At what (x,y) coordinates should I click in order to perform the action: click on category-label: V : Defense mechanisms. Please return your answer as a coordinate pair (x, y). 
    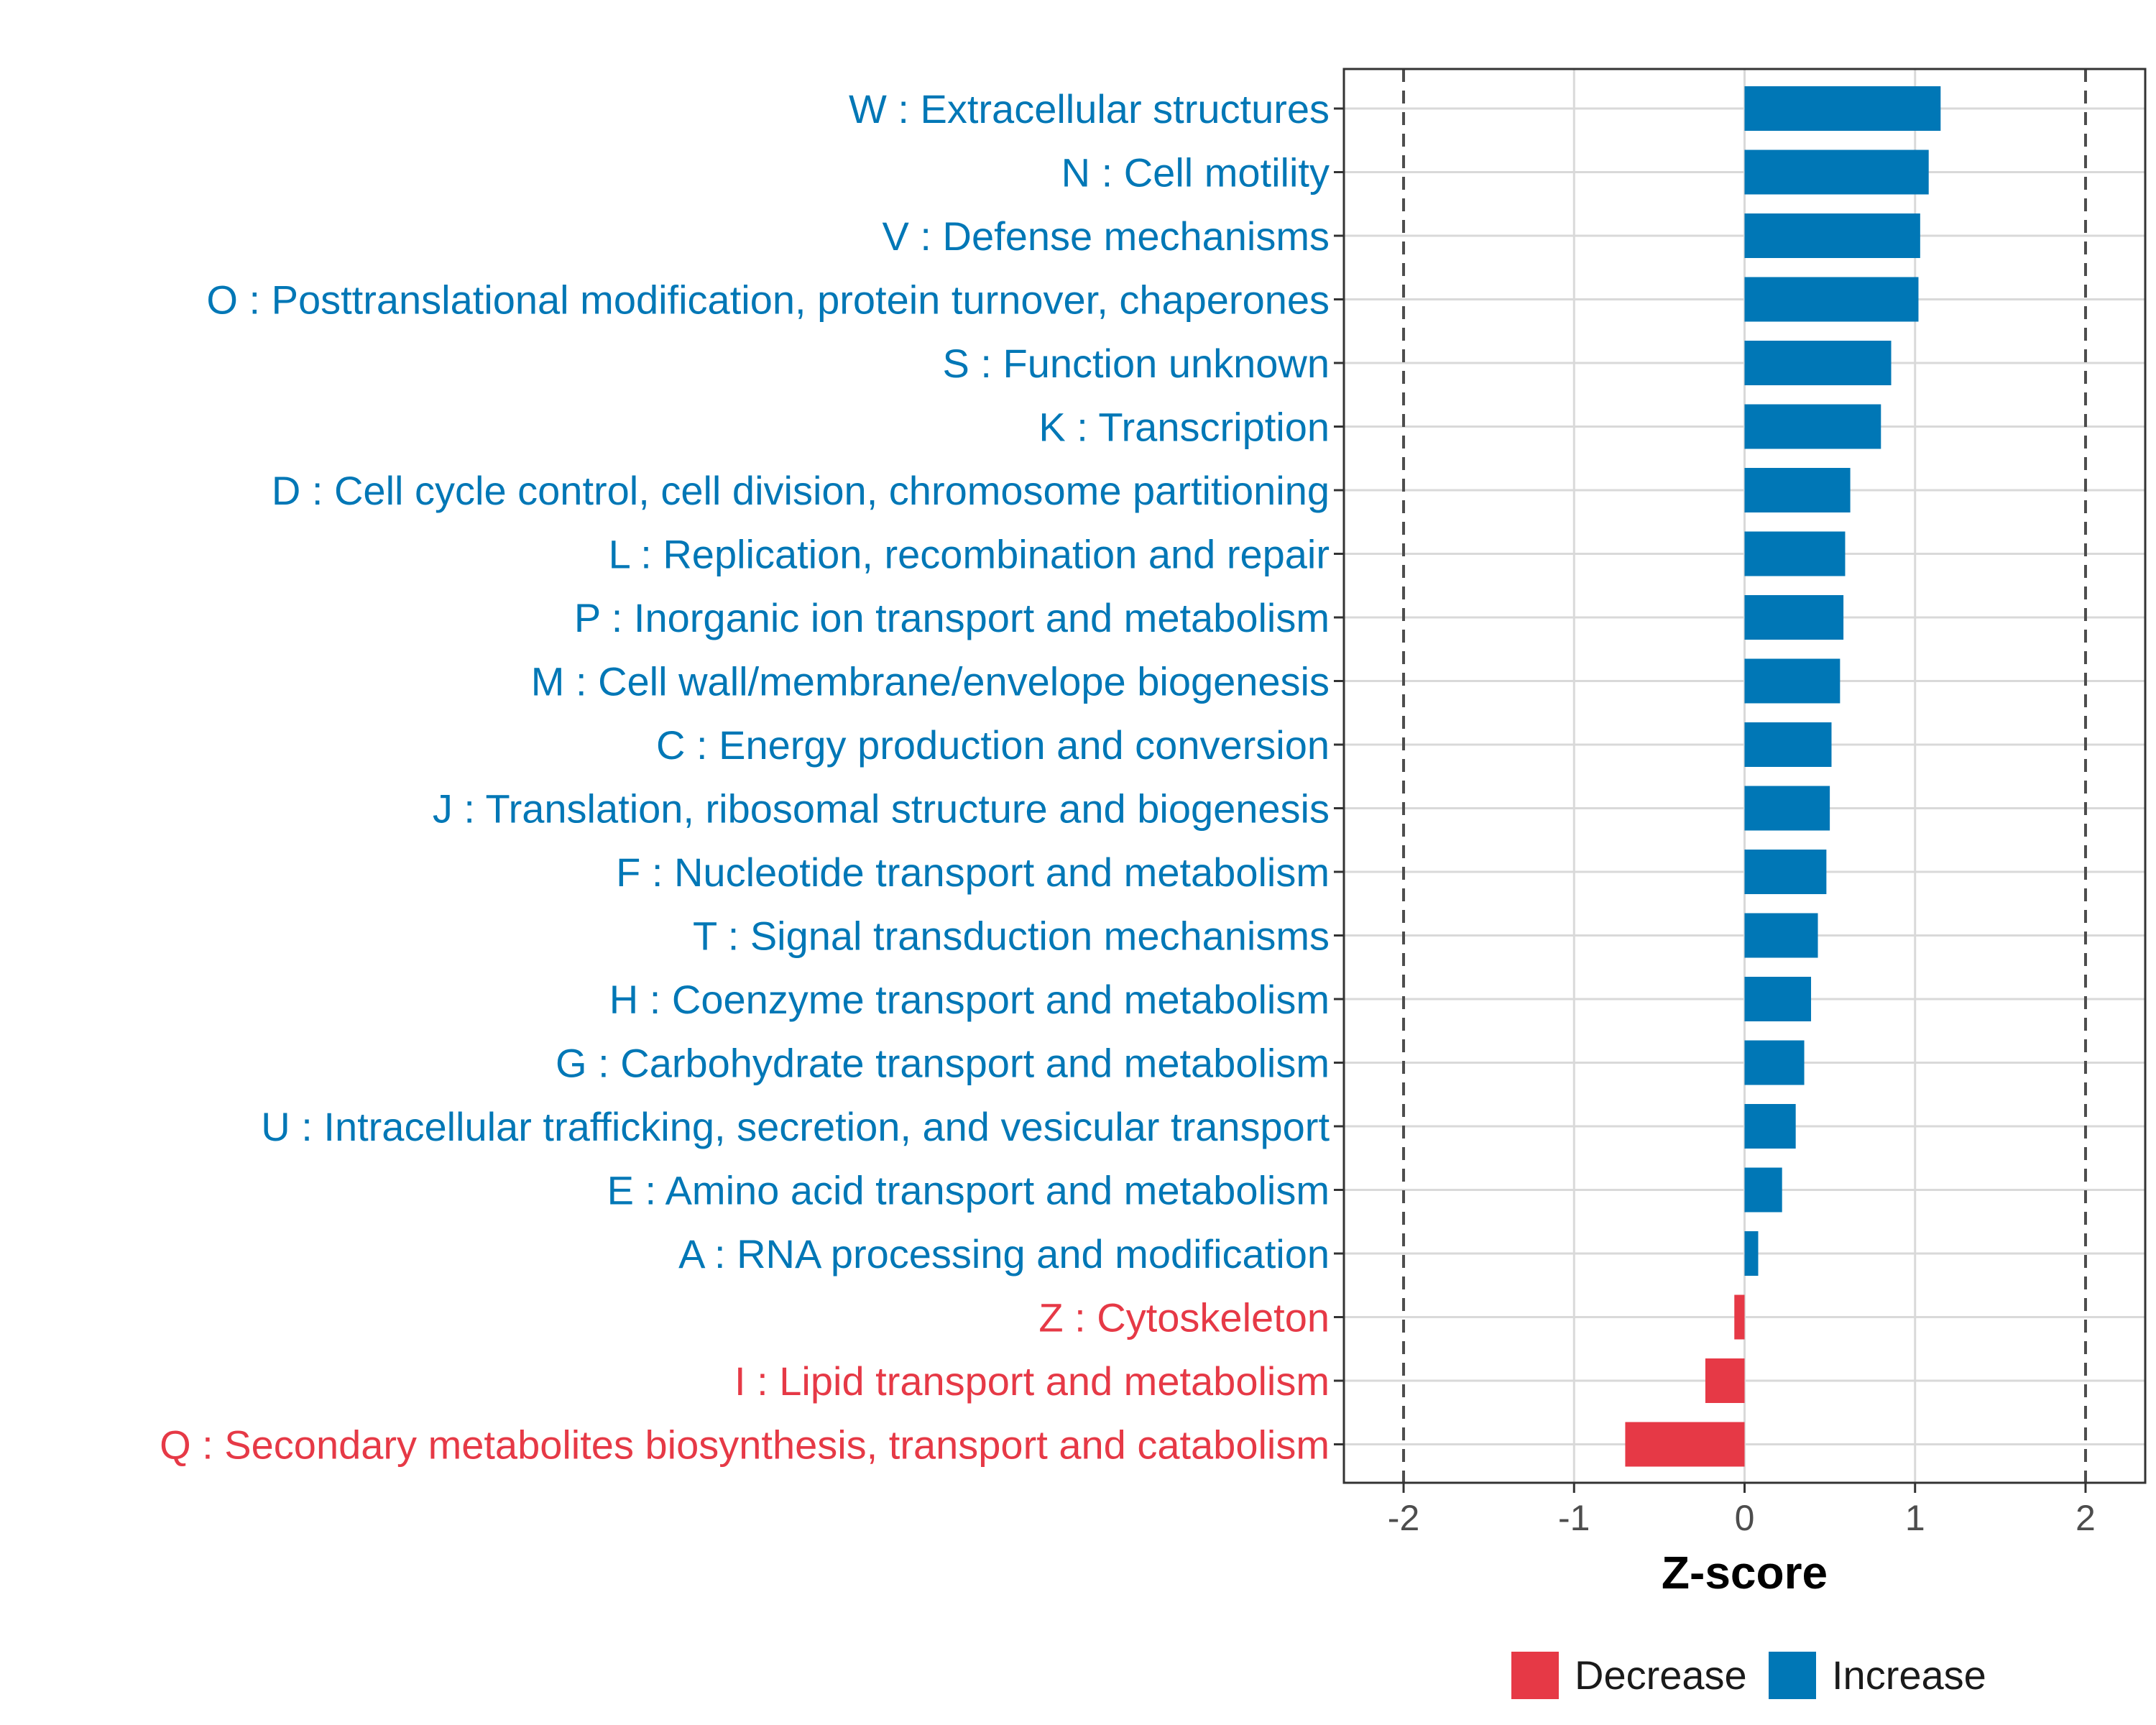
    Looking at the image, I should click on (1106, 236).